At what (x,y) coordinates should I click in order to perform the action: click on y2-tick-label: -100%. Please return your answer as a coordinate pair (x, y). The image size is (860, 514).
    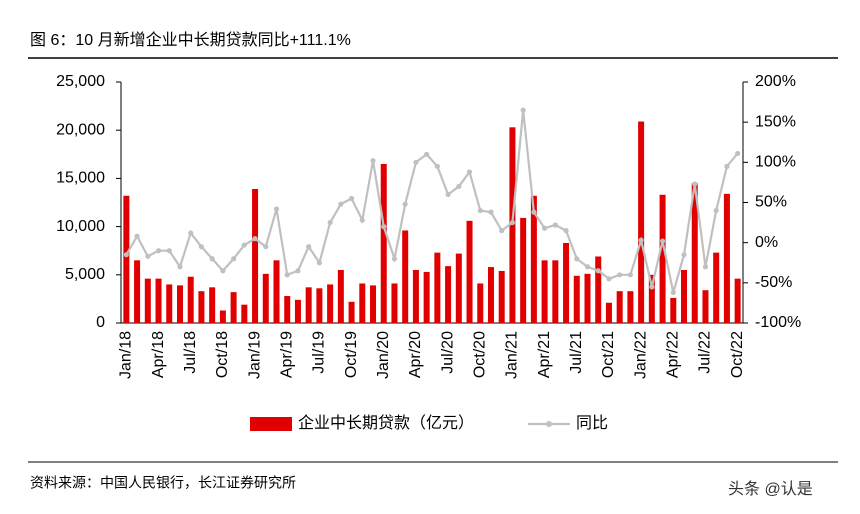
    Looking at the image, I should click on (778, 322).